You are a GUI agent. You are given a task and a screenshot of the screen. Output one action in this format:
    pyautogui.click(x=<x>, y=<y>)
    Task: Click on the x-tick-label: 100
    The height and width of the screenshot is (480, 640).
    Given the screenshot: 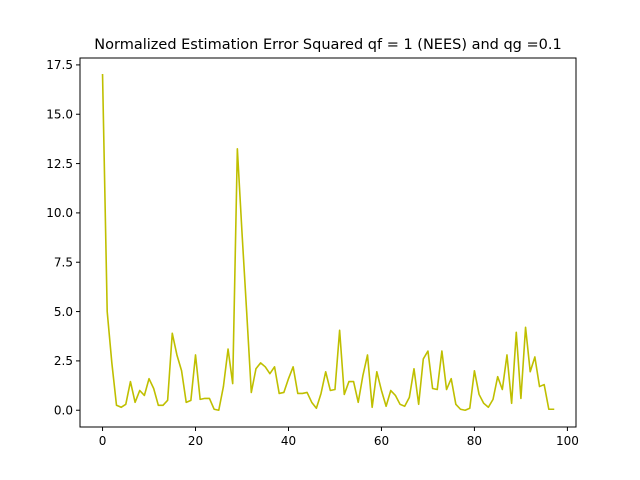 What is the action you would take?
    pyautogui.click(x=567, y=441)
    